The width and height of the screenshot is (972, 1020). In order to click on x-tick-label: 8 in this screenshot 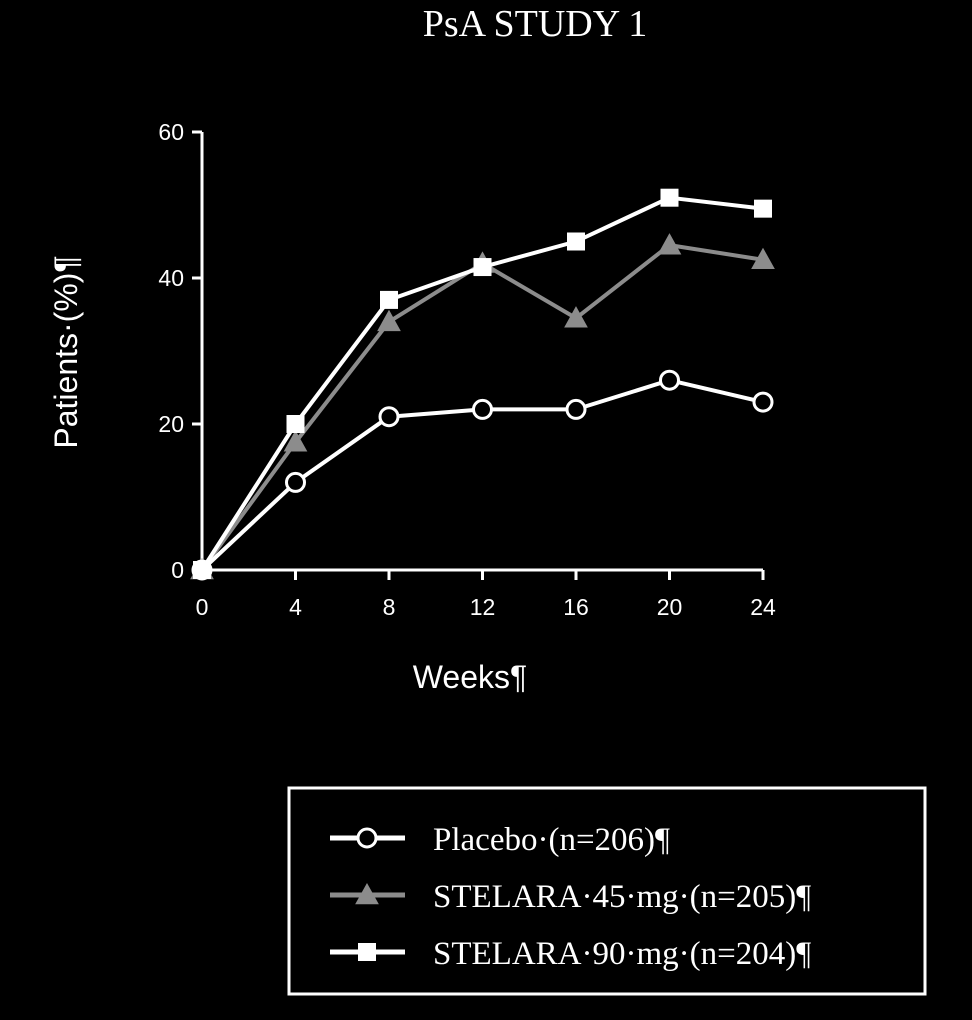, I will do `click(389, 607)`.